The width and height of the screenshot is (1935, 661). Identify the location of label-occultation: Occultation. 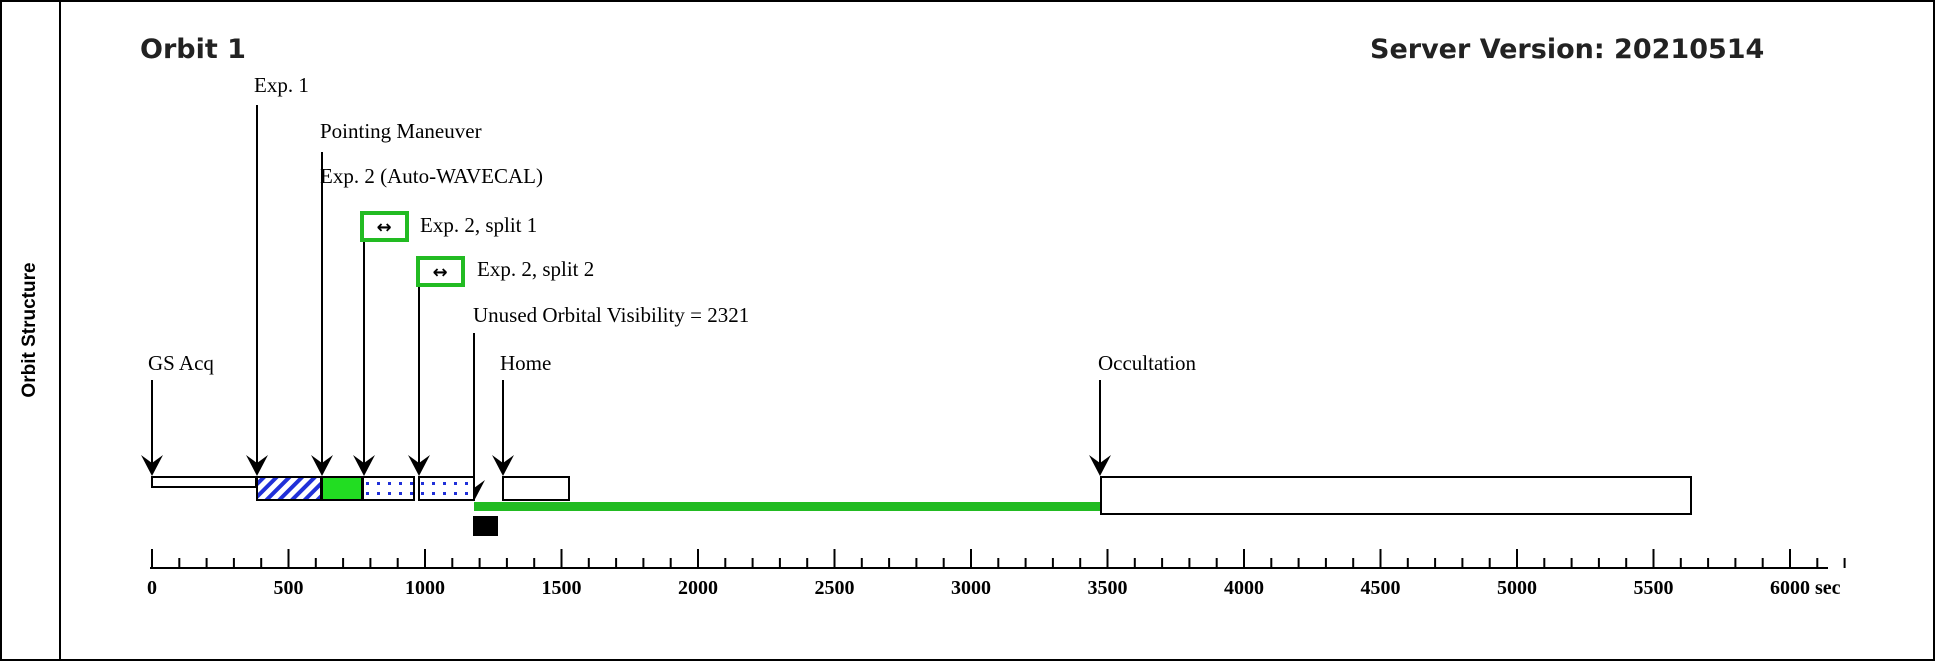
(1147, 363).